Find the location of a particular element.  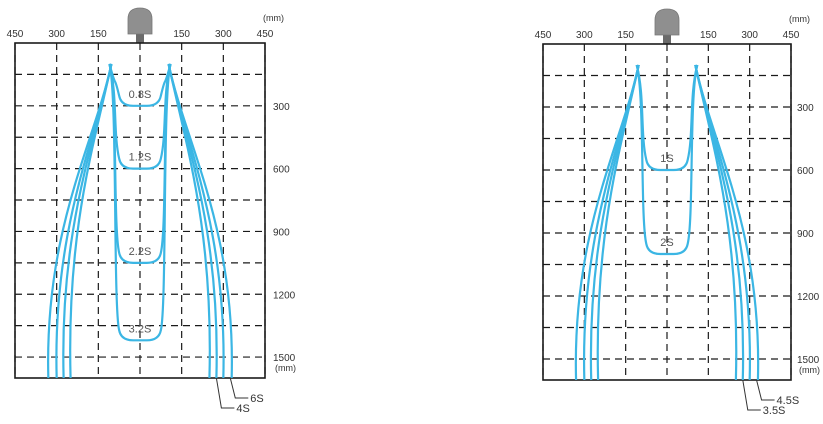

outer-curve-label: 4S is located at coordinates (242, 409).